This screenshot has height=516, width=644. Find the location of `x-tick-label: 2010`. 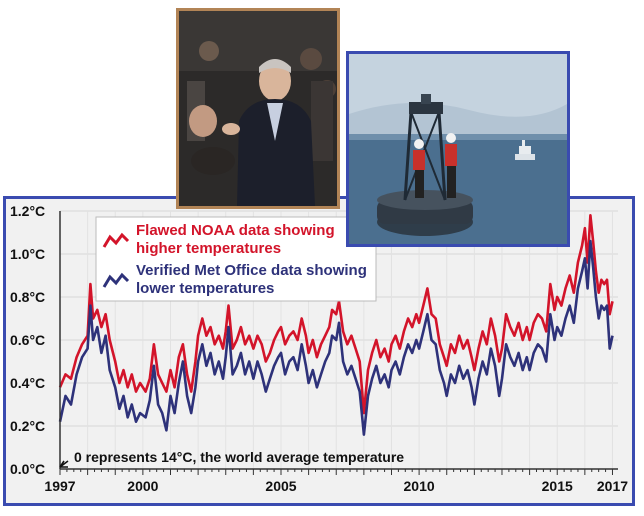

x-tick-label: 2010 is located at coordinates (419, 486).